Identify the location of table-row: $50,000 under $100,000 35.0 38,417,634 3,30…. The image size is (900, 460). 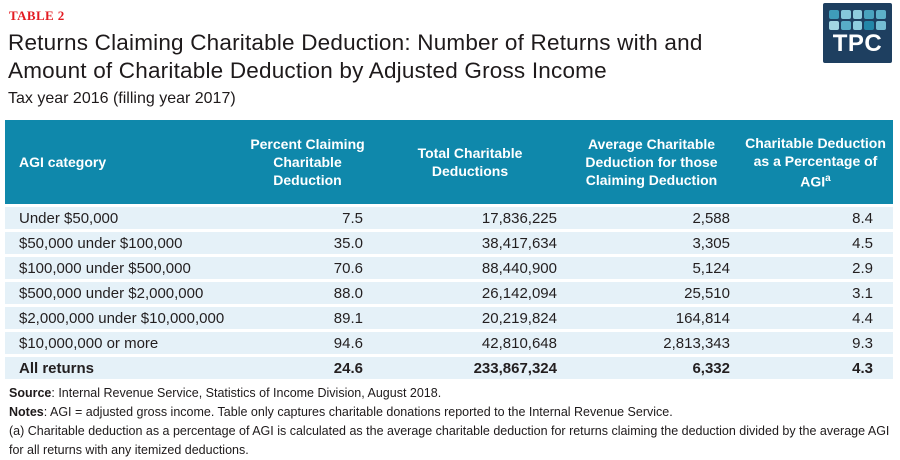
(449, 243).